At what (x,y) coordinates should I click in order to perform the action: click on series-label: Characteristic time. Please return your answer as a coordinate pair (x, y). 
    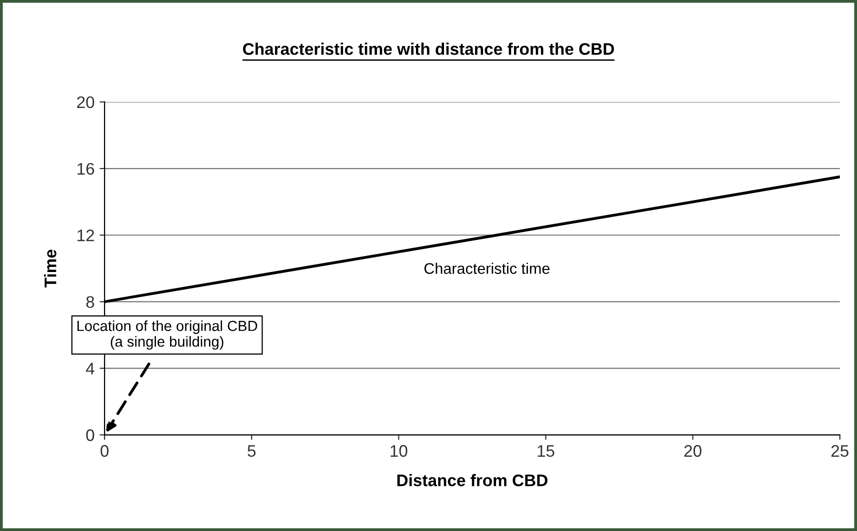
    Looking at the image, I should click on (487, 268).